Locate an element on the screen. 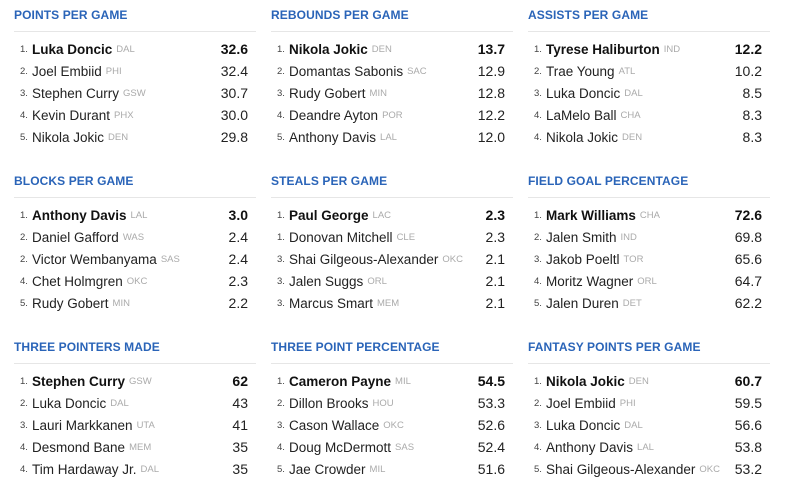 The width and height of the screenshot is (800, 498). leader-row: 3. Marcus Smart MEM 2.1 is located at coordinates (391, 303).